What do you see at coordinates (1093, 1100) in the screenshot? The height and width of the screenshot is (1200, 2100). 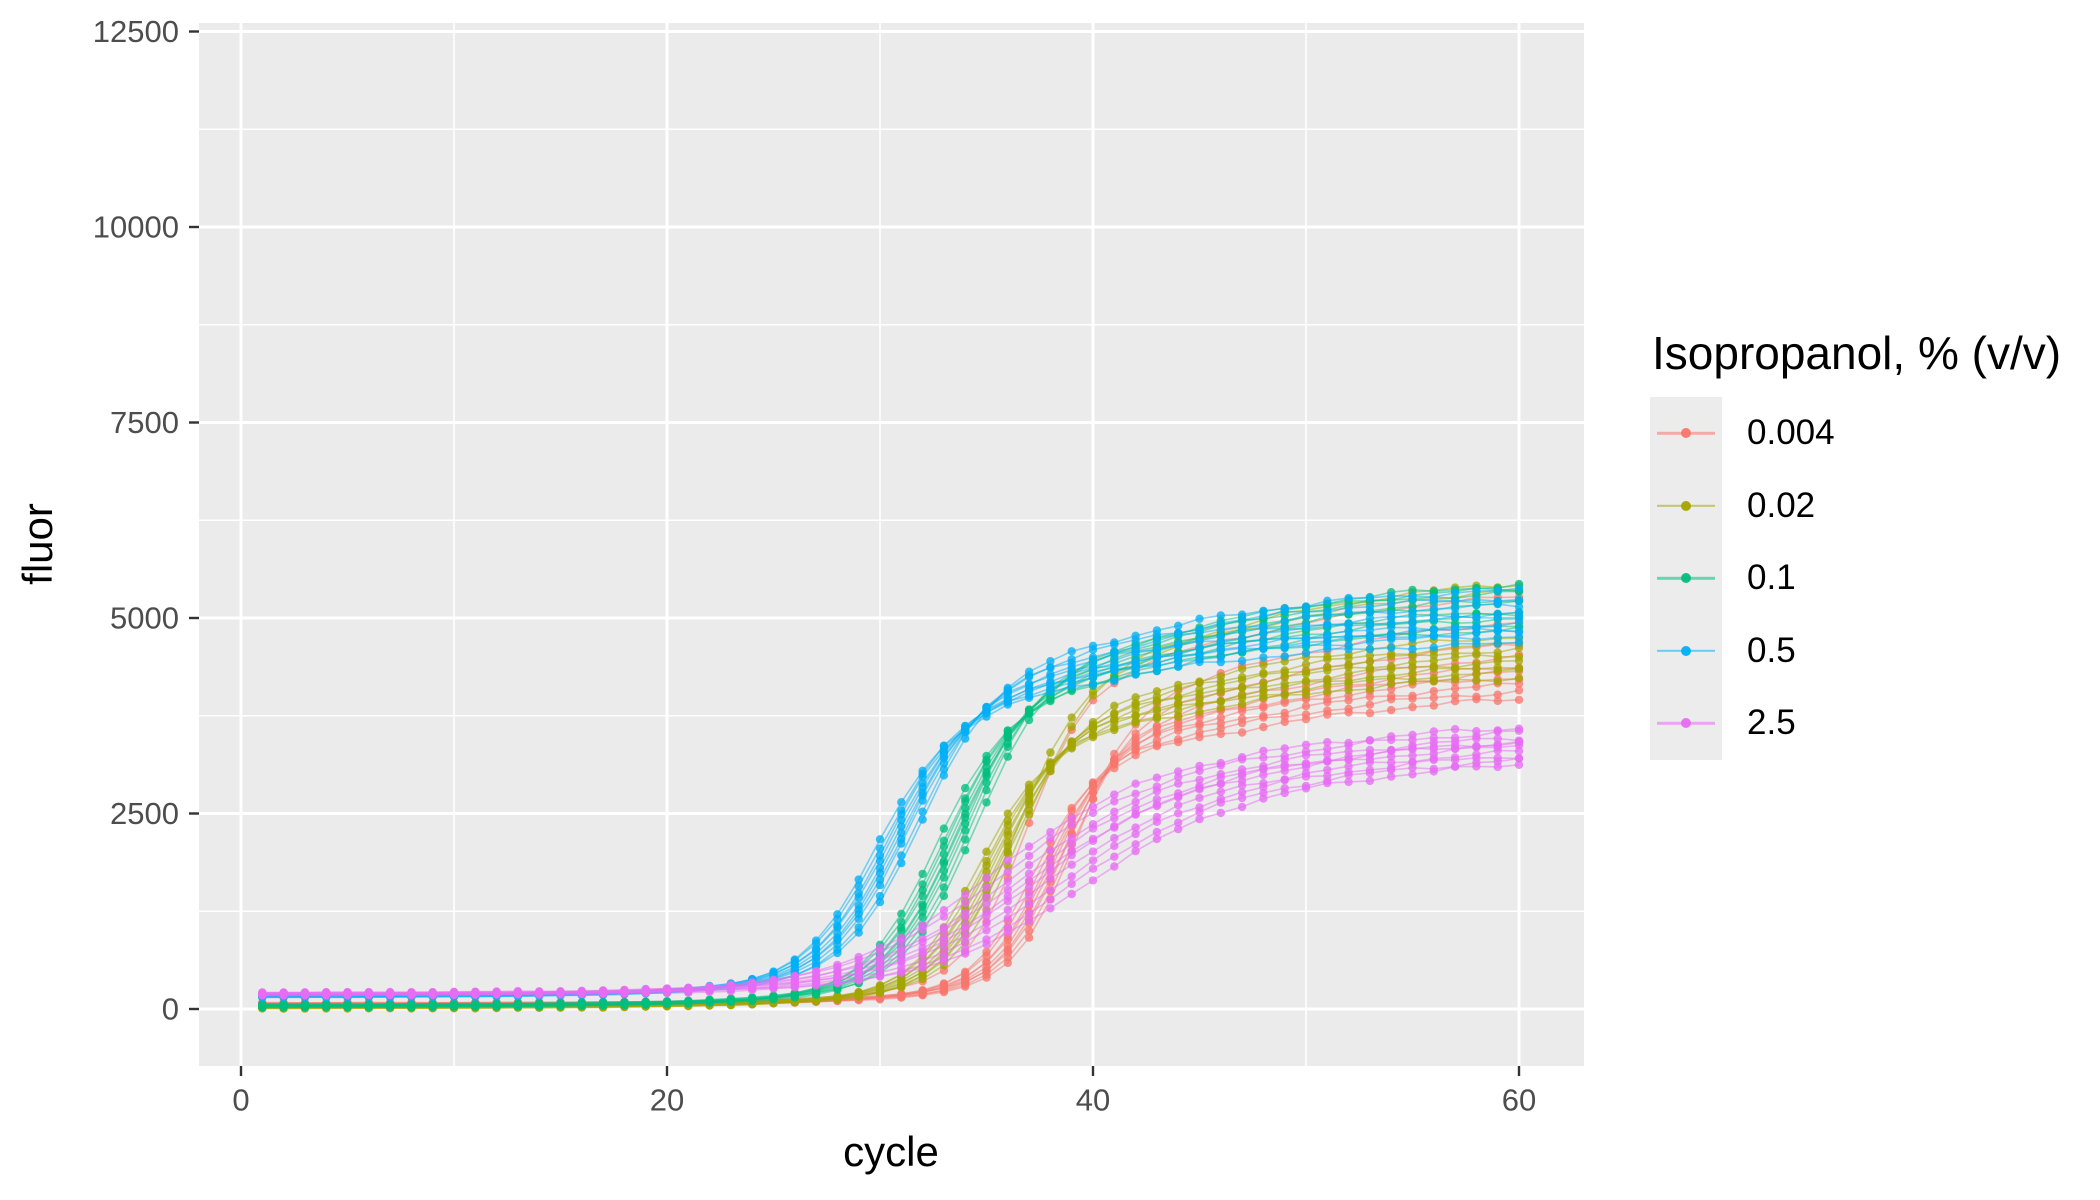 I see `x-tick-label: 40` at bounding box center [1093, 1100].